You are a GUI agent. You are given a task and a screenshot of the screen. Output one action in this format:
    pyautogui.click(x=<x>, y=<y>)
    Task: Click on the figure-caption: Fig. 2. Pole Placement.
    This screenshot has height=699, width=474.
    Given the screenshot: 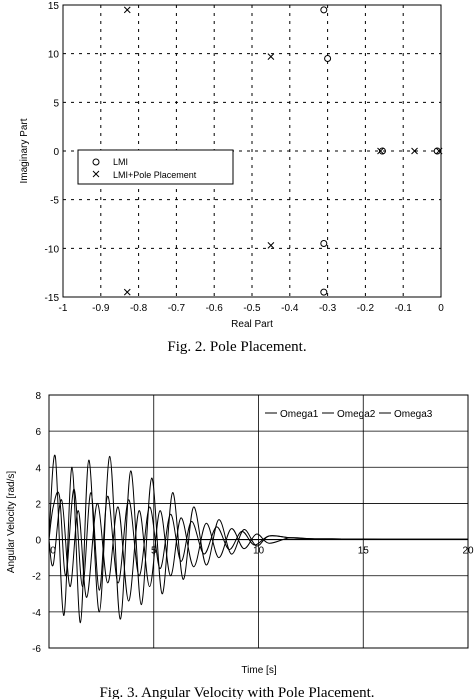 What is the action you would take?
    pyautogui.click(x=236, y=347)
    